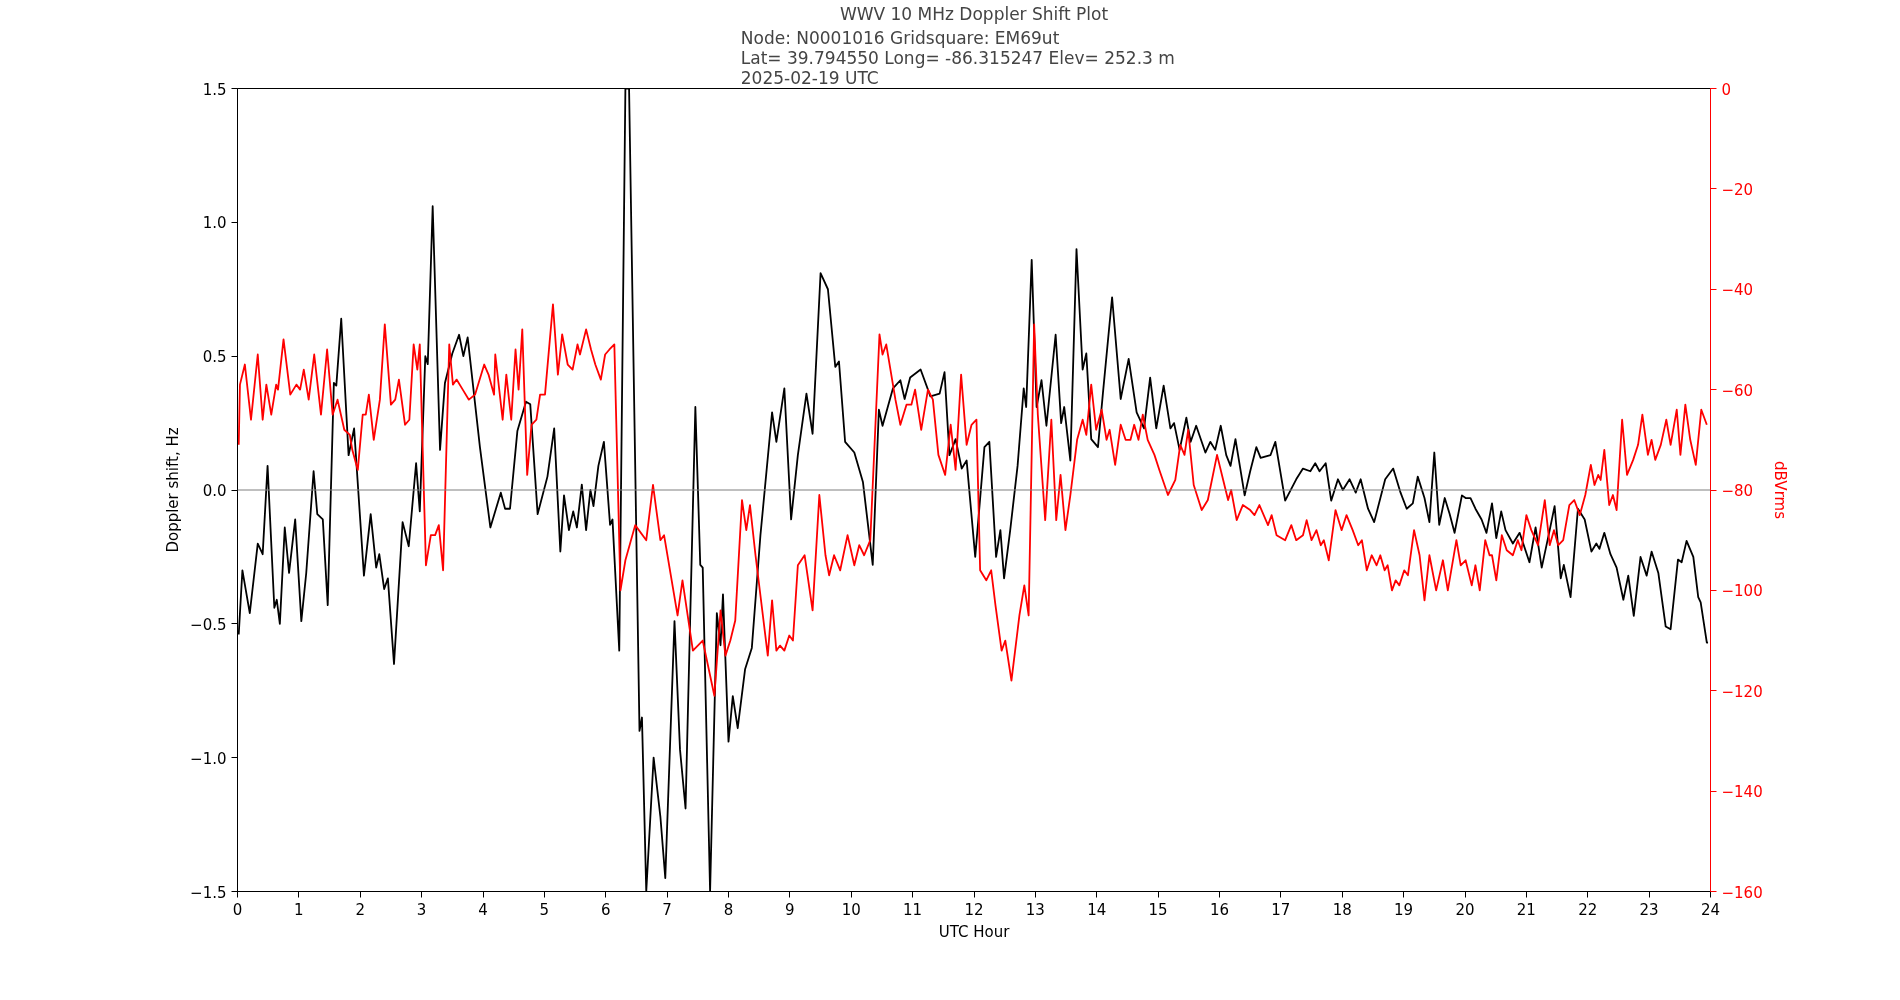  Describe the element at coordinates (173, 490) in the screenshot. I see `y-axis-title: Doppler shift, Hz` at that location.